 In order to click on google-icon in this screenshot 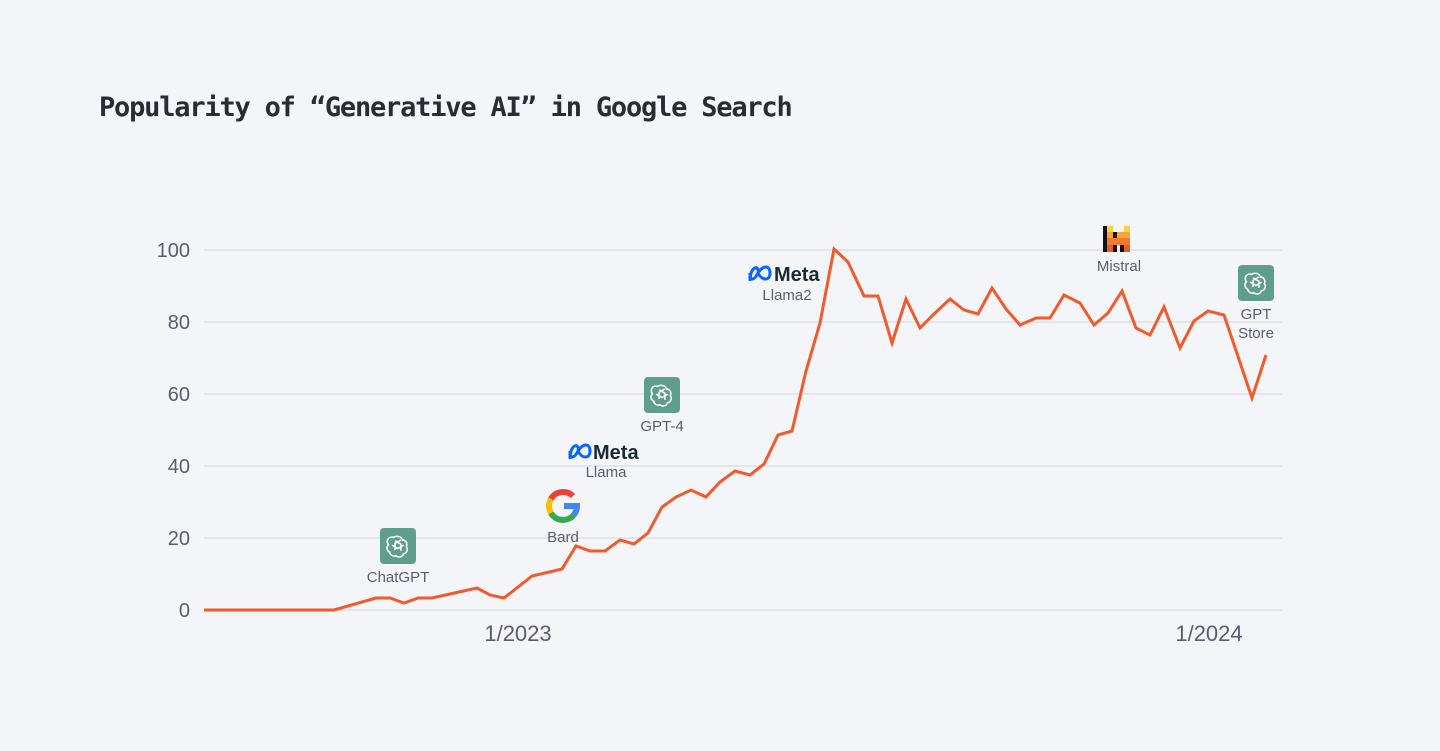, I will do `click(563, 506)`.